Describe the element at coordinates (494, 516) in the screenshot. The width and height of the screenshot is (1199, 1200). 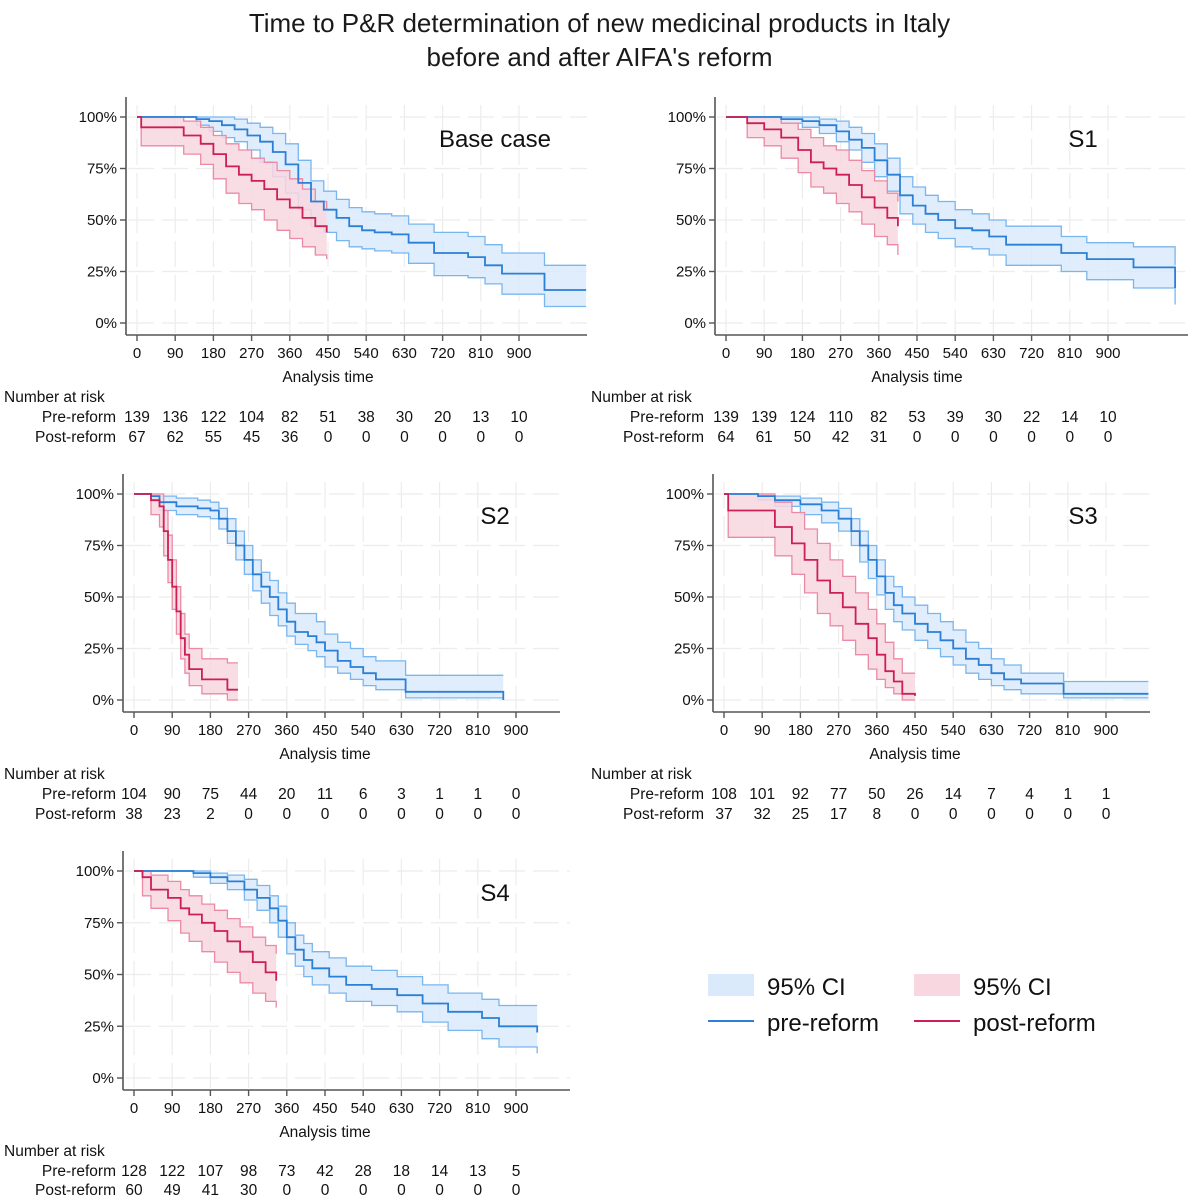
I see `panel-label: S2` at that location.